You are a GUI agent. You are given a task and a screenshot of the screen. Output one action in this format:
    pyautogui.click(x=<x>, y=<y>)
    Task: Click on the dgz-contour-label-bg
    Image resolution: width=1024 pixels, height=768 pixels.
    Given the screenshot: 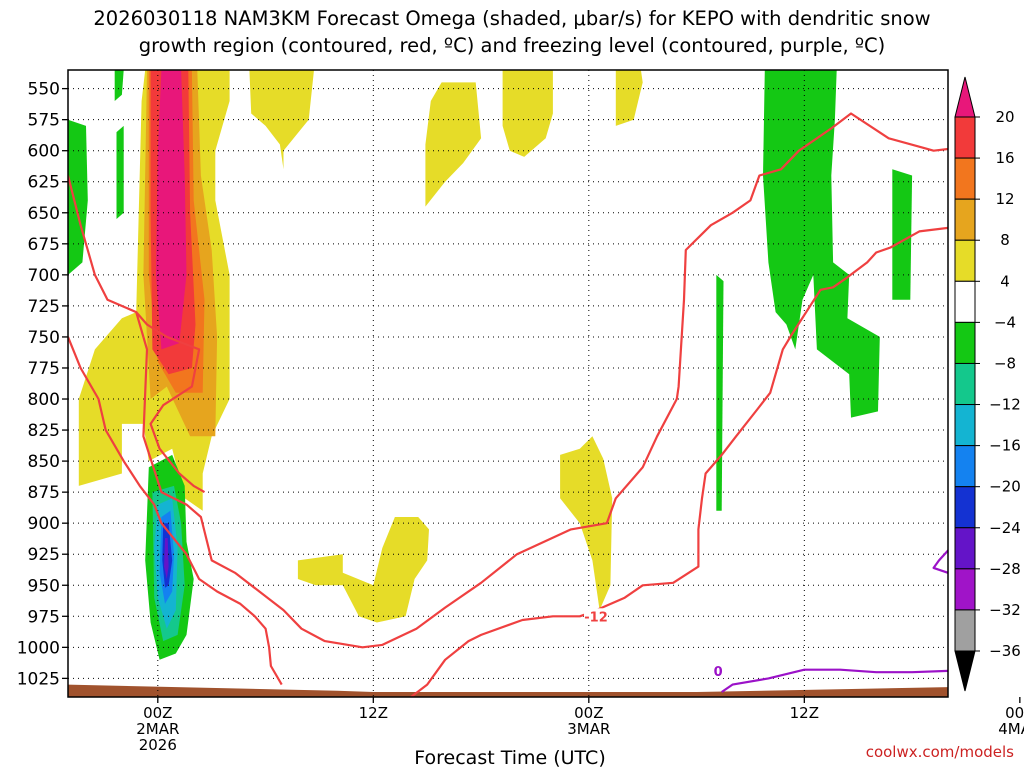 What is the action you would take?
    pyautogui.click(x=596, y=616)
    